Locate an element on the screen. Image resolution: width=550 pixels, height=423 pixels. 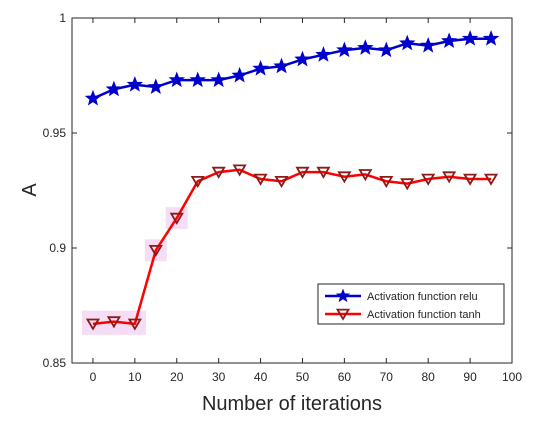
y-axis-label: A is located at coordinates (30, 190).